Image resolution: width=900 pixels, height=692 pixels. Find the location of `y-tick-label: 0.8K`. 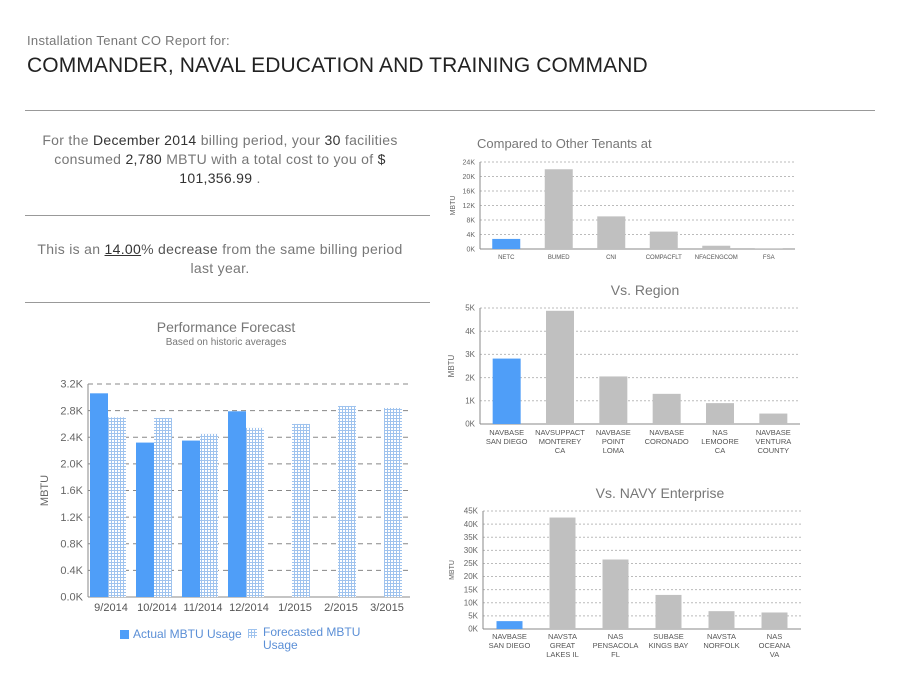

y-tick-label: 0.8K is located at coordinates (71, 544).